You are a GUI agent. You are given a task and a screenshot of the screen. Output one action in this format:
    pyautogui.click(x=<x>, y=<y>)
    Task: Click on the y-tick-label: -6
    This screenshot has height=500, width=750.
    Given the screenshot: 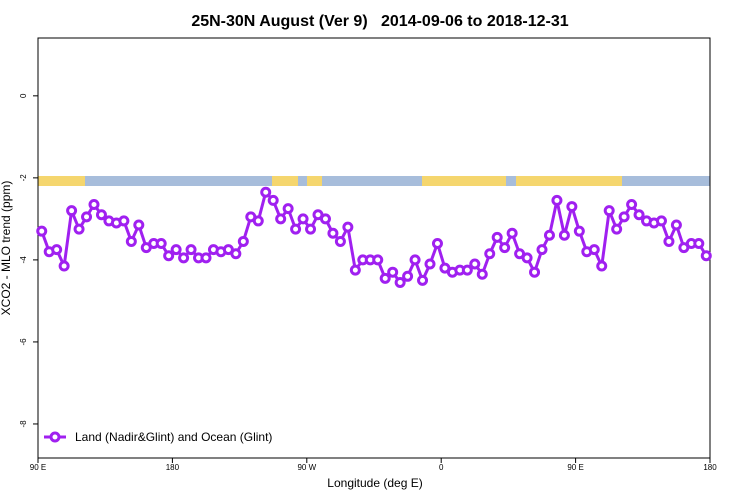 What is the action you would take?
    pyautogui.click(x=23, y=342)
    